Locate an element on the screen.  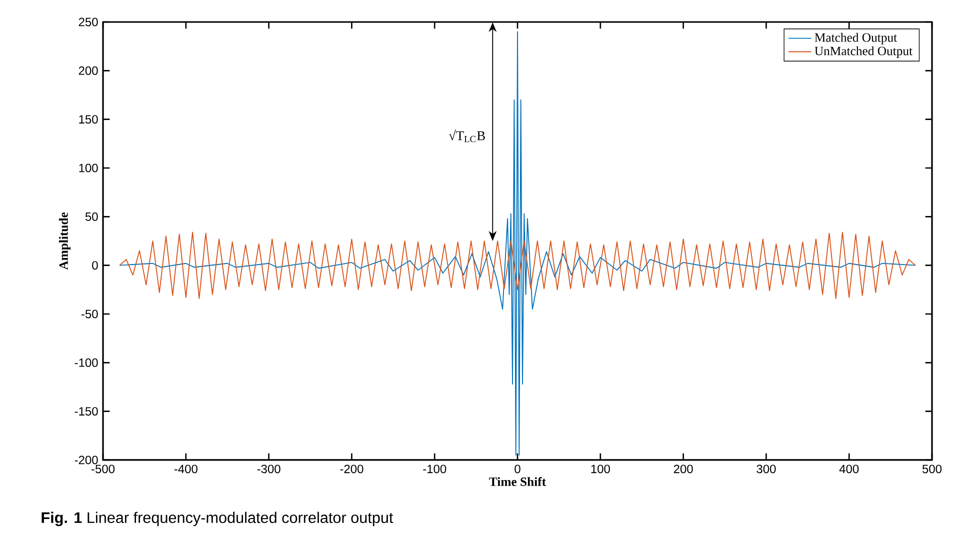
x-tick-label: -200 is located at coordinates (352, 469).